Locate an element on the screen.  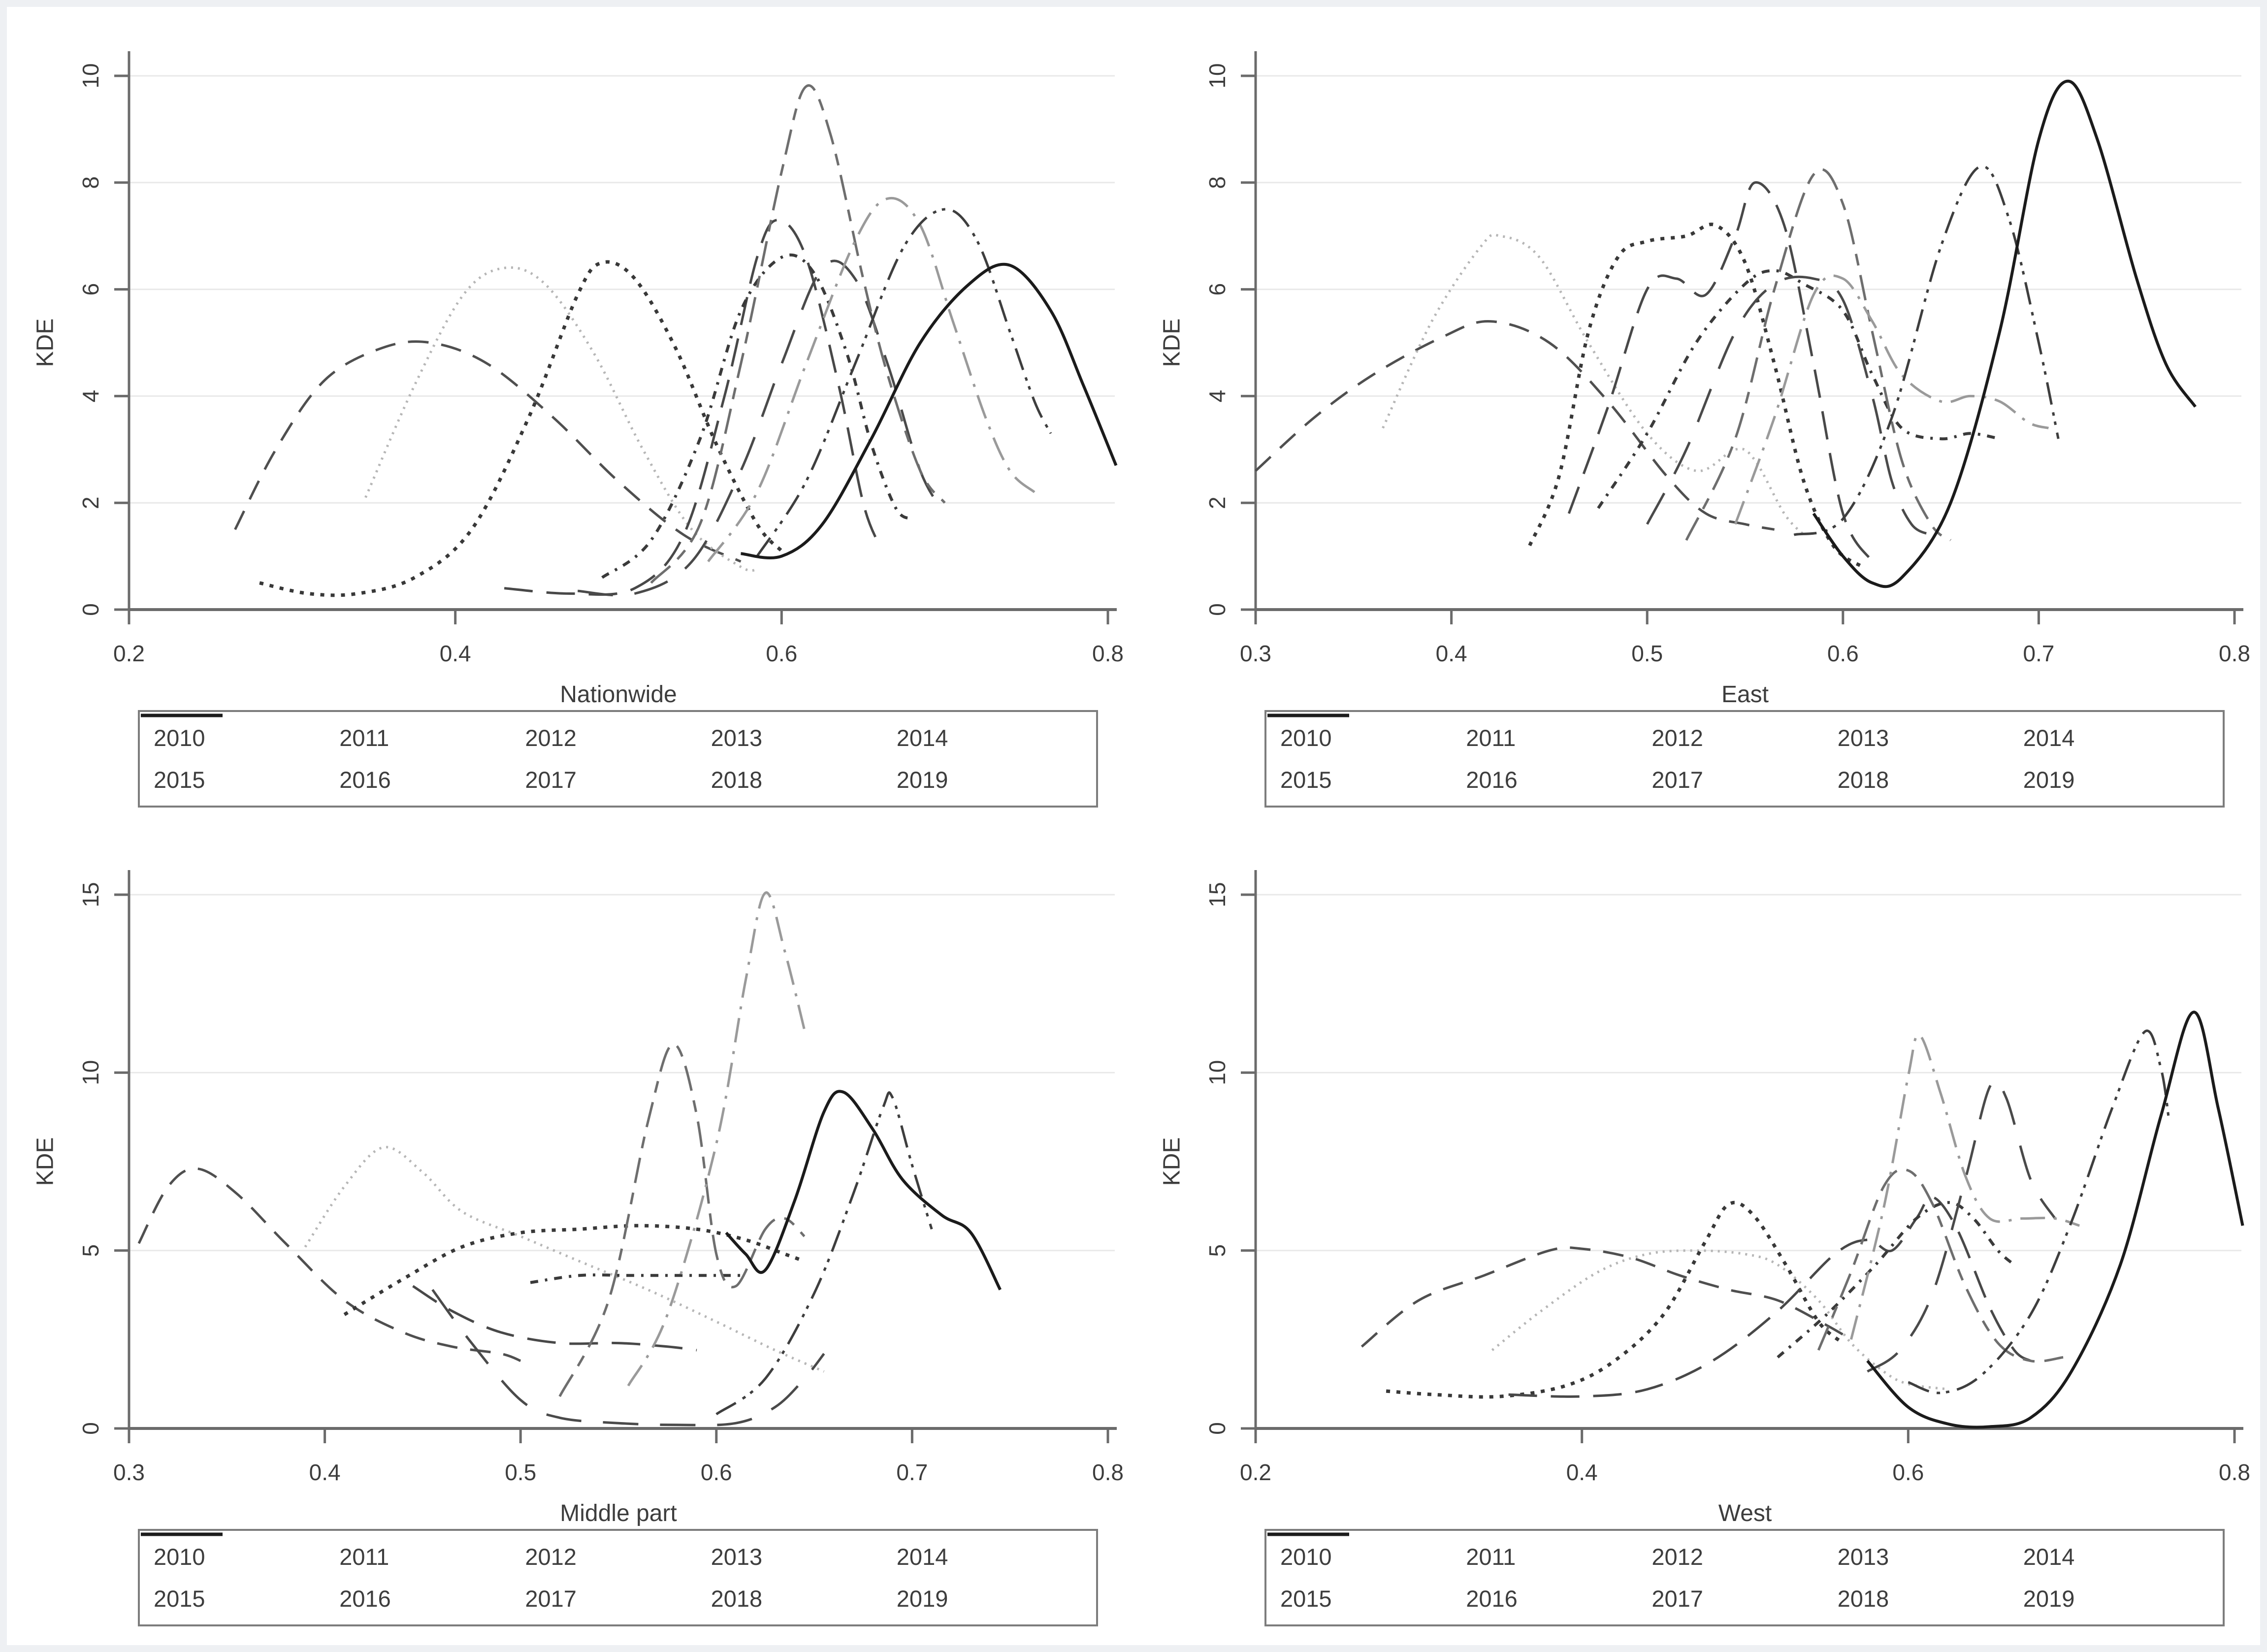
y-tick-label: 5 is located at coordinates (91, 1250).